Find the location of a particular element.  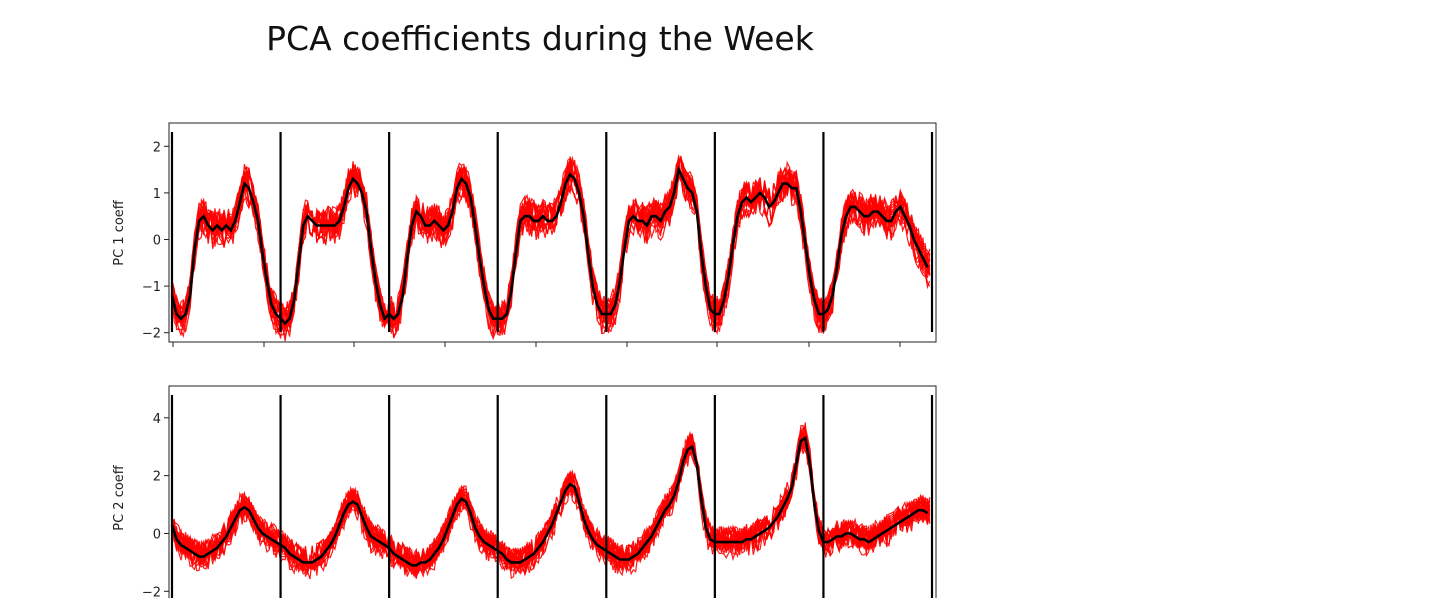

pc1-mean-line is located at coordinates (549, 245).